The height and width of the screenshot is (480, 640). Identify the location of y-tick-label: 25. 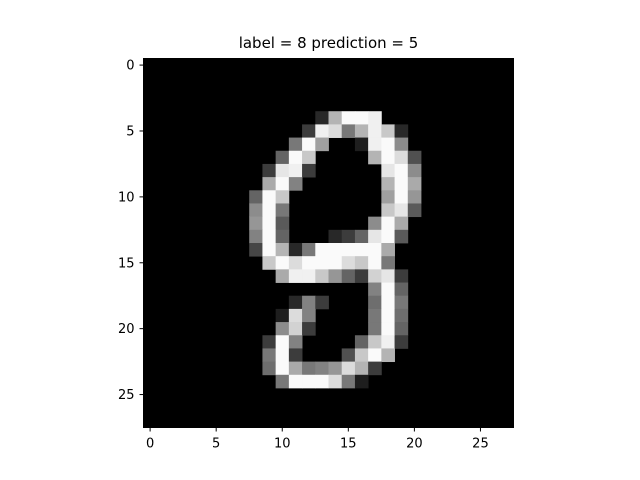
(126, 395).